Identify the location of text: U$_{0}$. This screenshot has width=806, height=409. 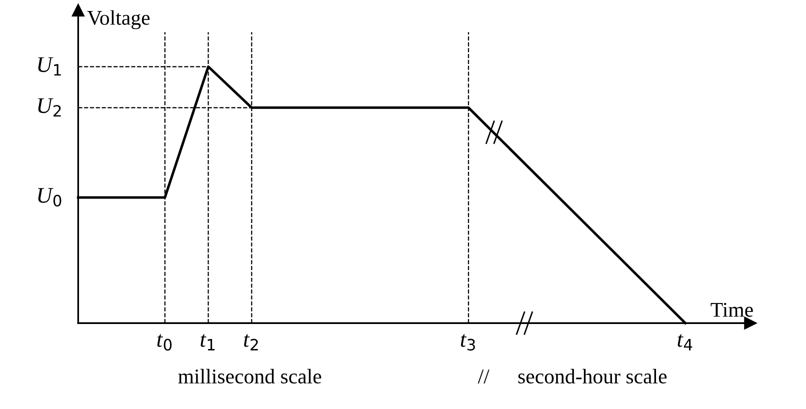
(50, 197).